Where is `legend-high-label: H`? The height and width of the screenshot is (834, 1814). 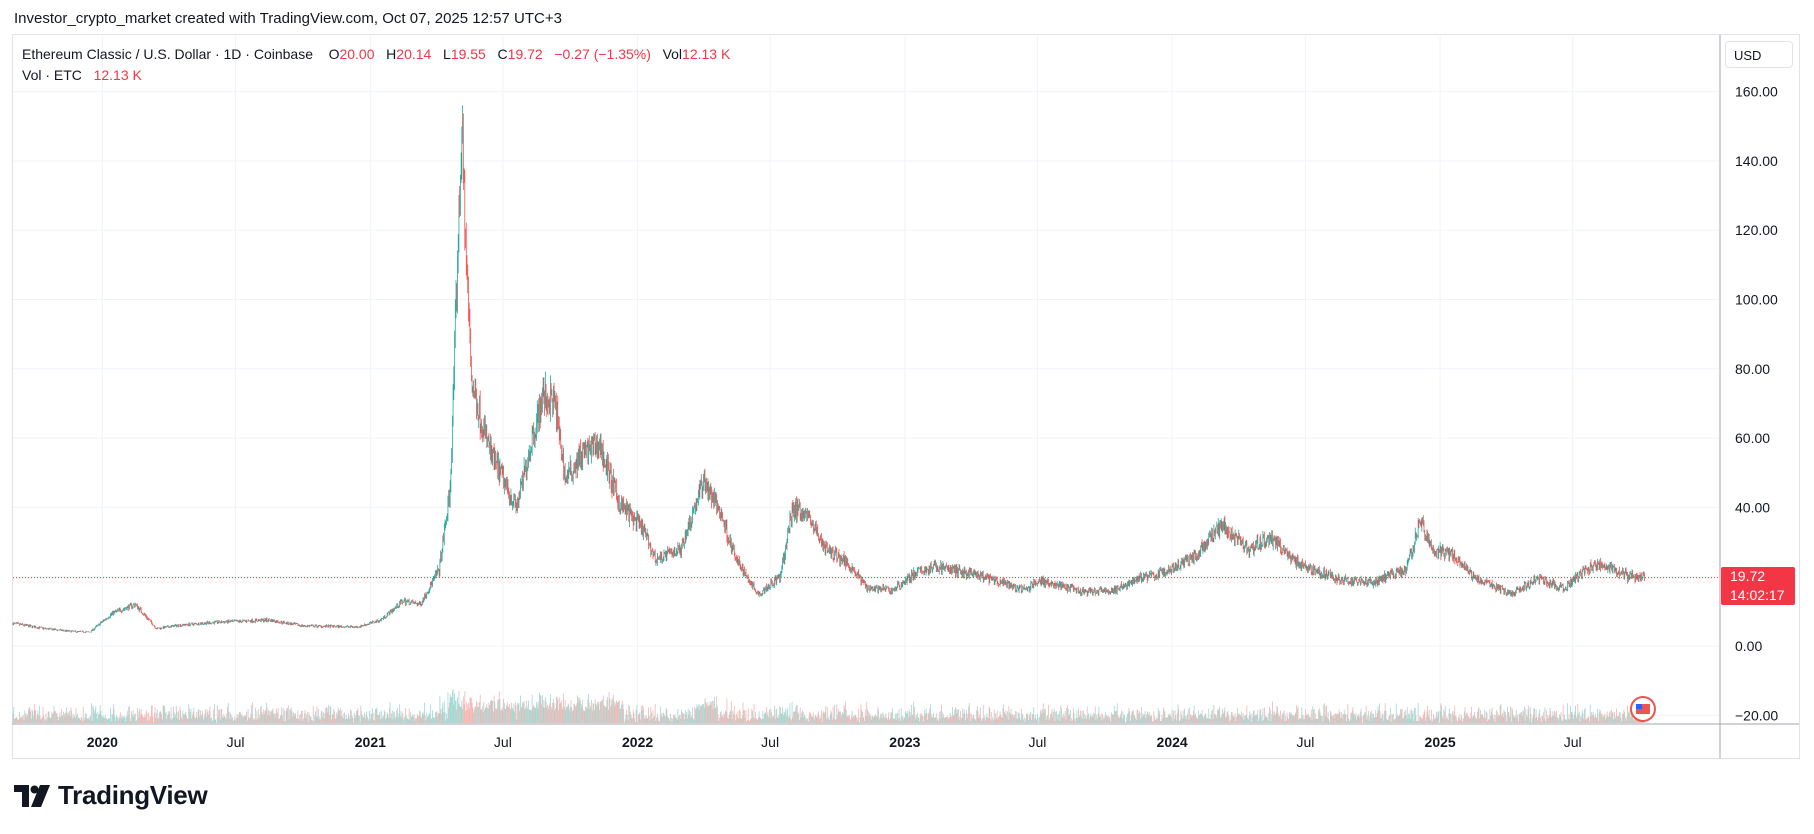 legend-high-label: H is located at coordinates (391, 54).